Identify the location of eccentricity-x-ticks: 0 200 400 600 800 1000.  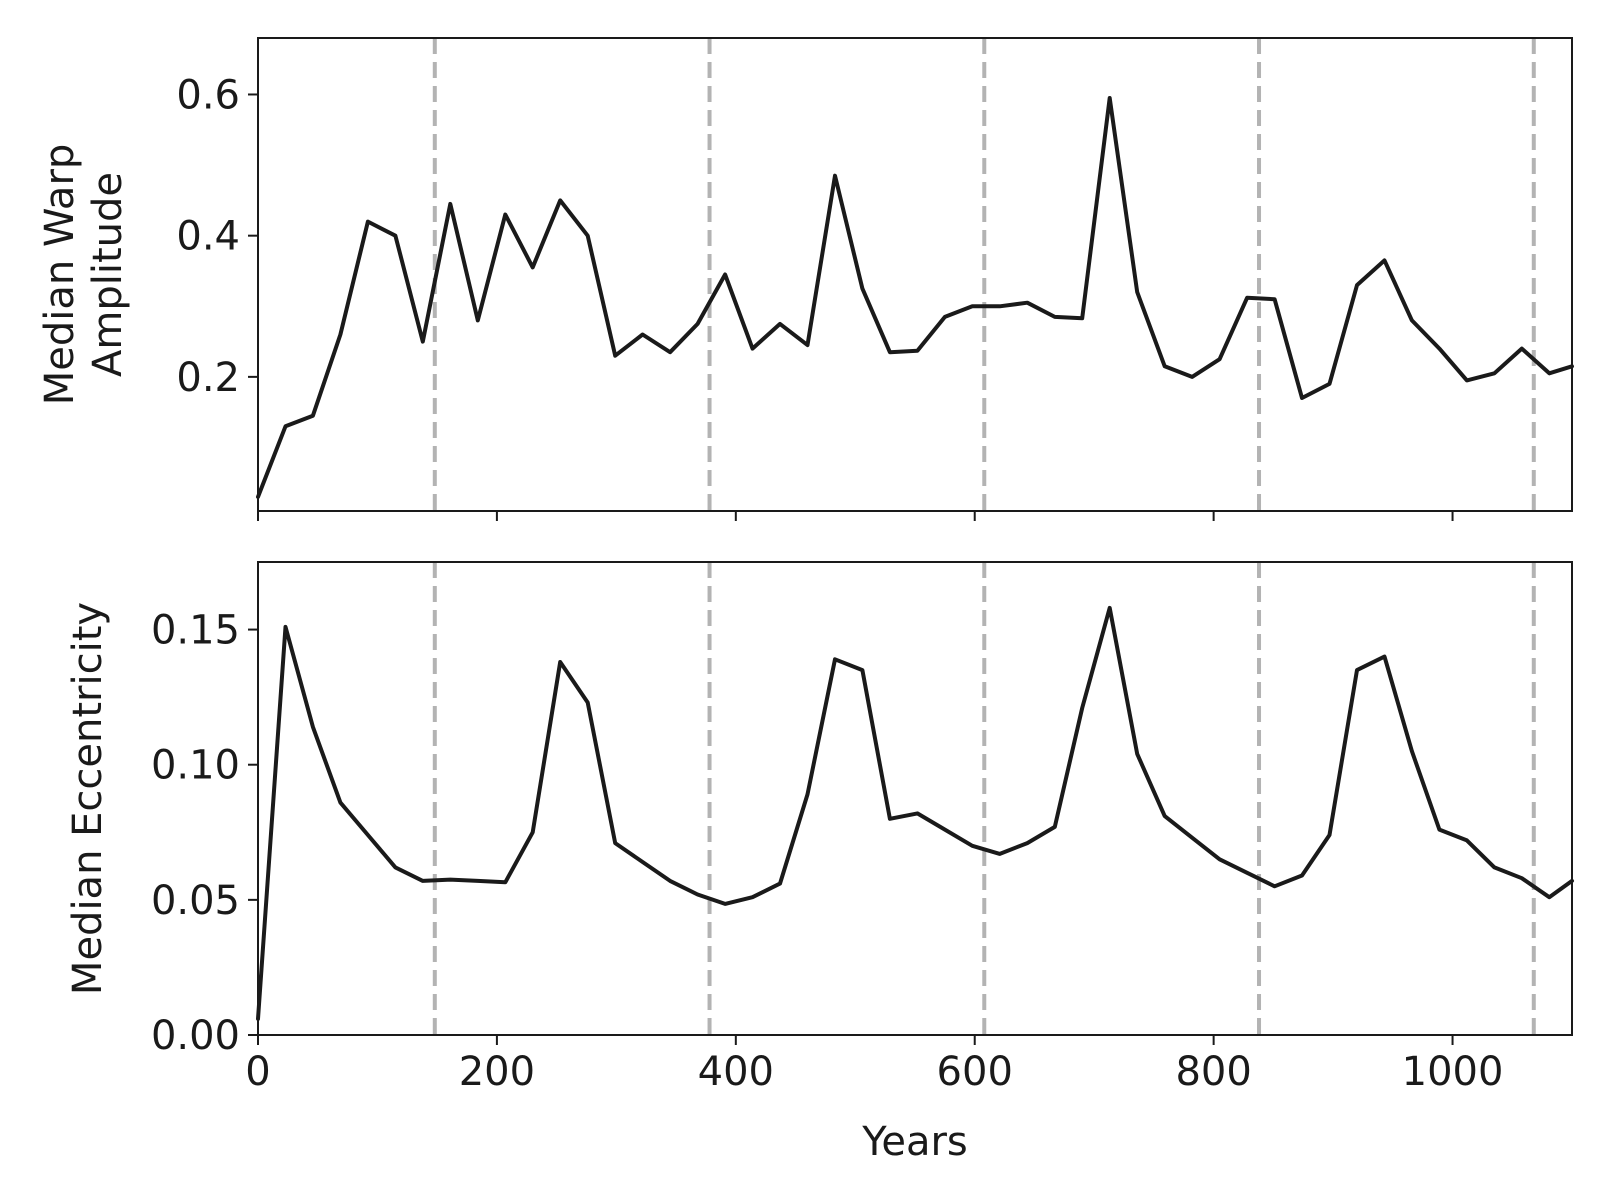
(874, 1065).